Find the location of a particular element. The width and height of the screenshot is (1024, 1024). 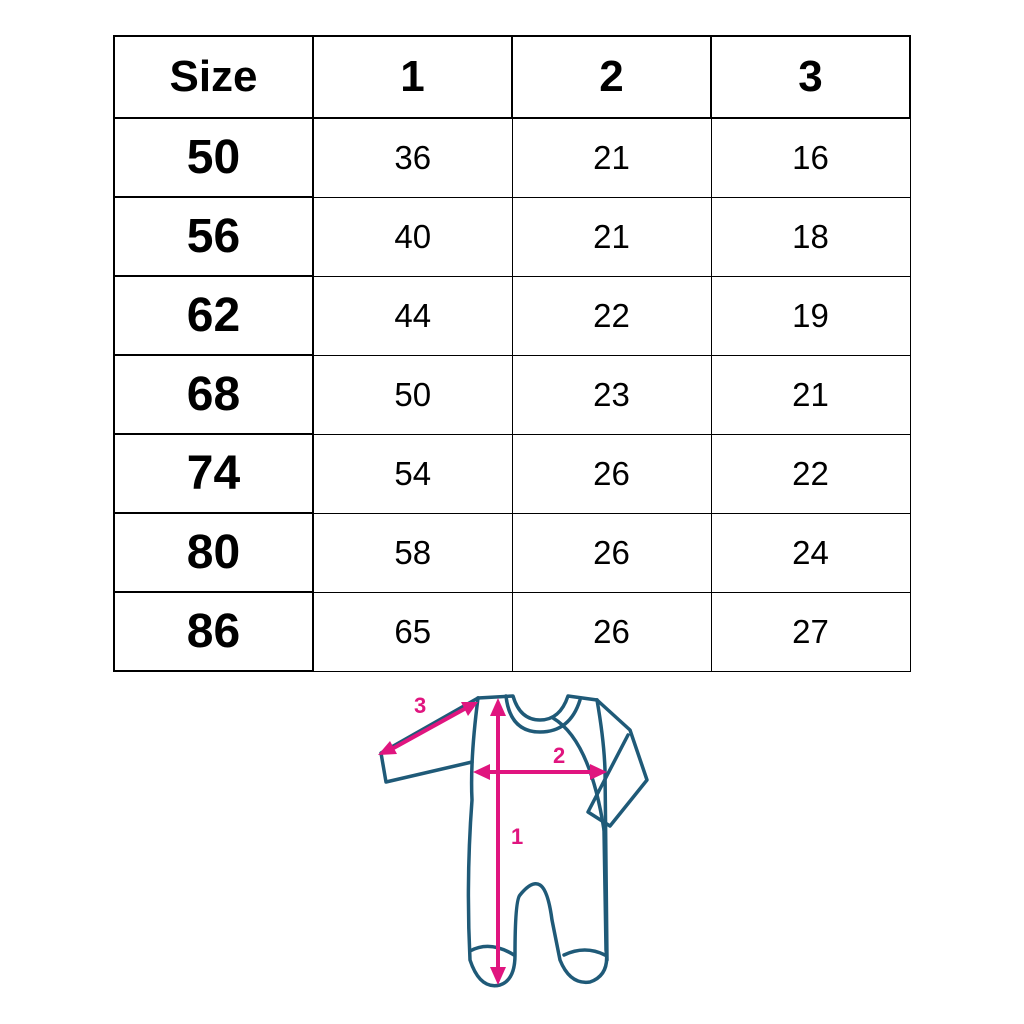

table-row: 62 44 22 19 is located at coordinates (512, 315).